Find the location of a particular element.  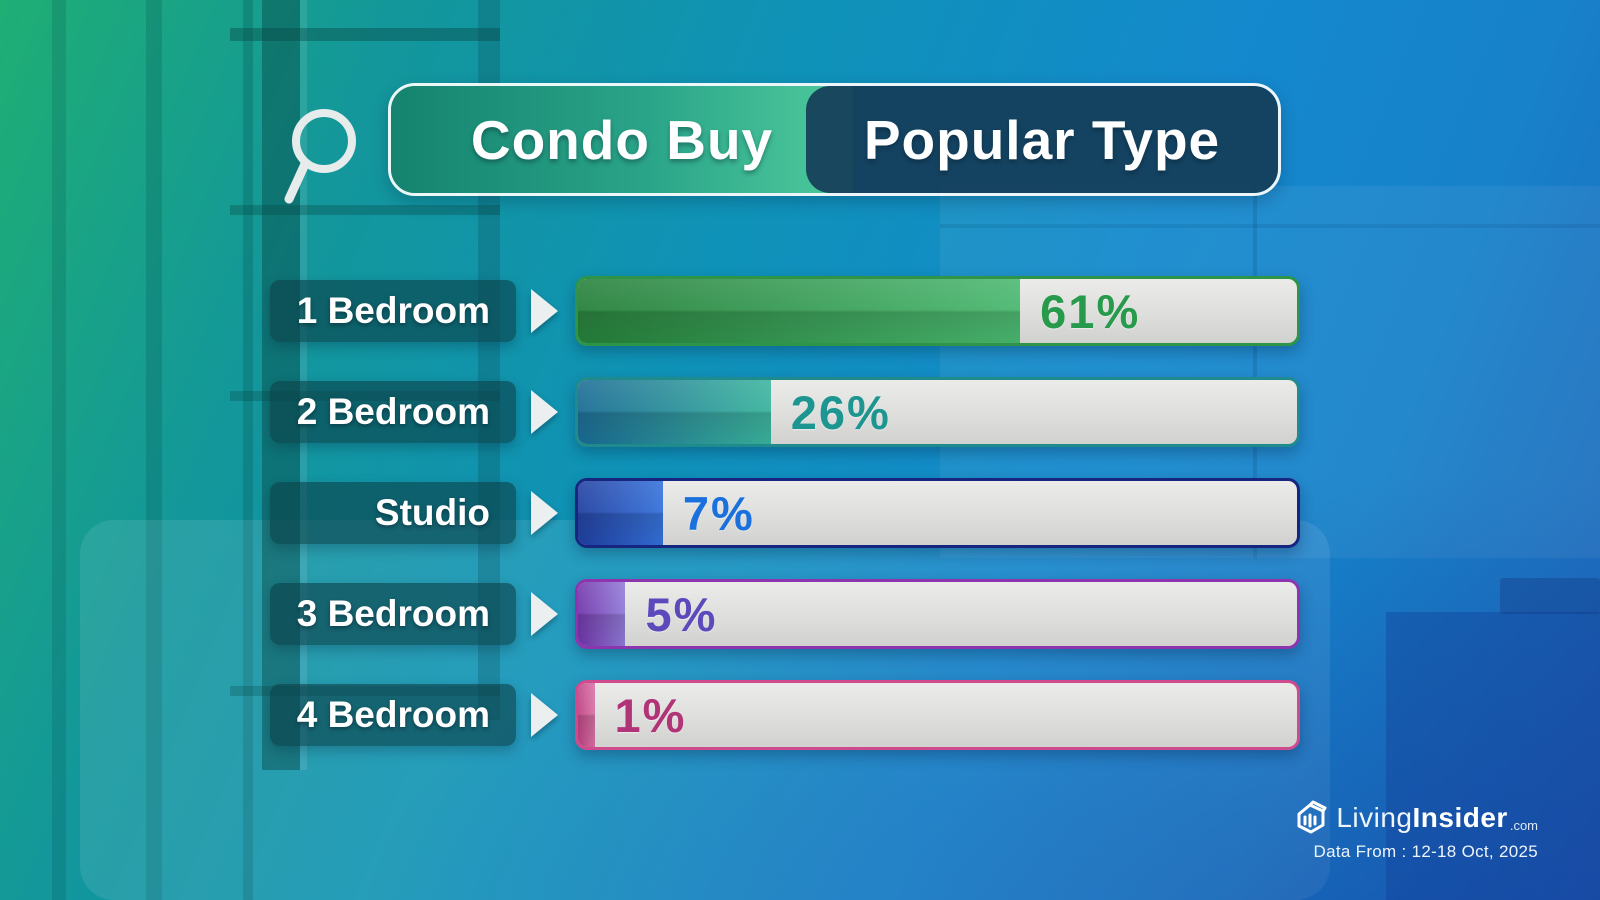

books-silhouette is located at coordinates (1550, 596).